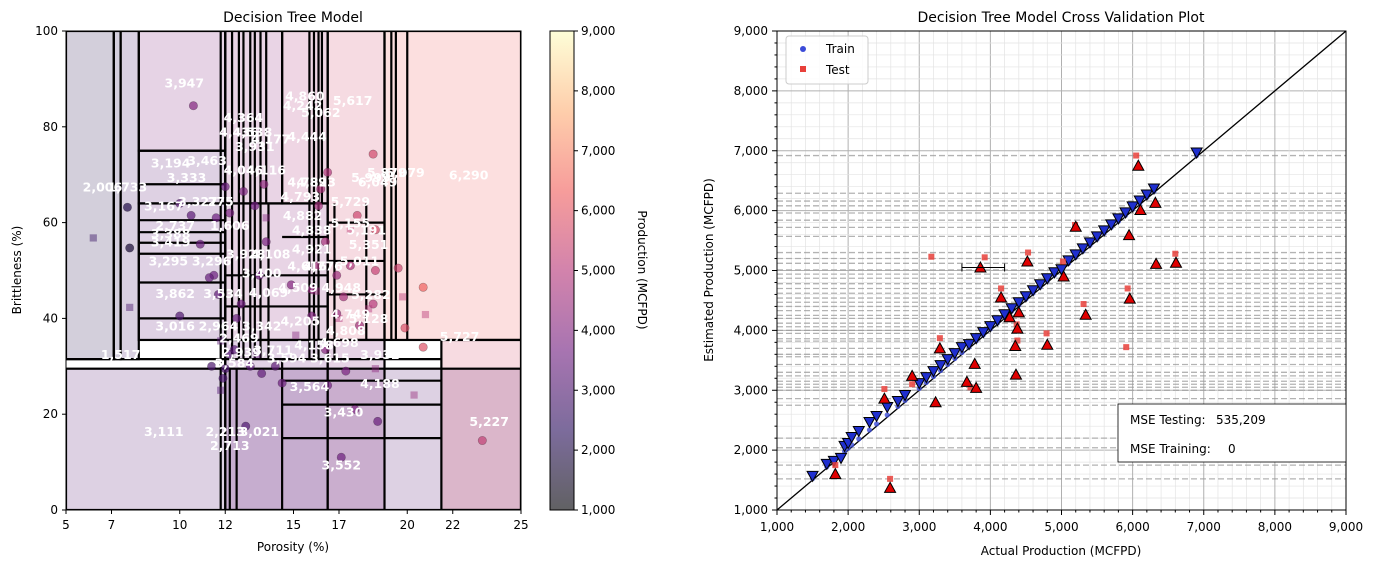  What do you see at coordinates (405, 172) in the screenshot?
I see `prediction-label: 6,079` at bounding box center [405, 172].